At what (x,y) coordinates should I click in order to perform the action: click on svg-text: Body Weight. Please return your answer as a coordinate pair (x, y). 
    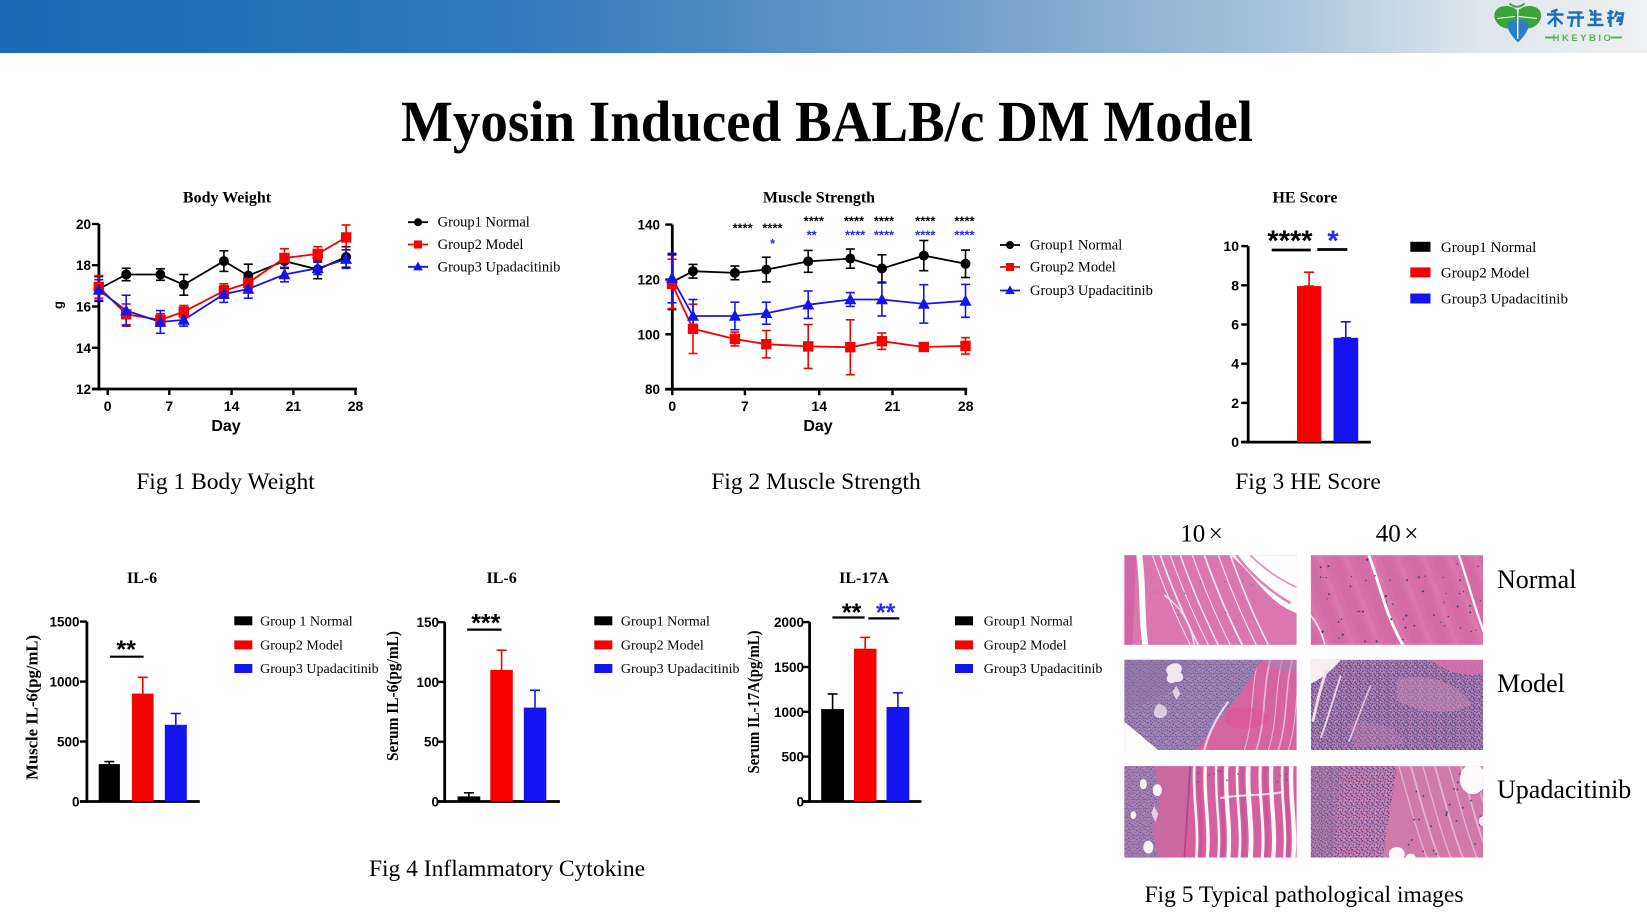
    Looking at the image, I should click on (227, 198).